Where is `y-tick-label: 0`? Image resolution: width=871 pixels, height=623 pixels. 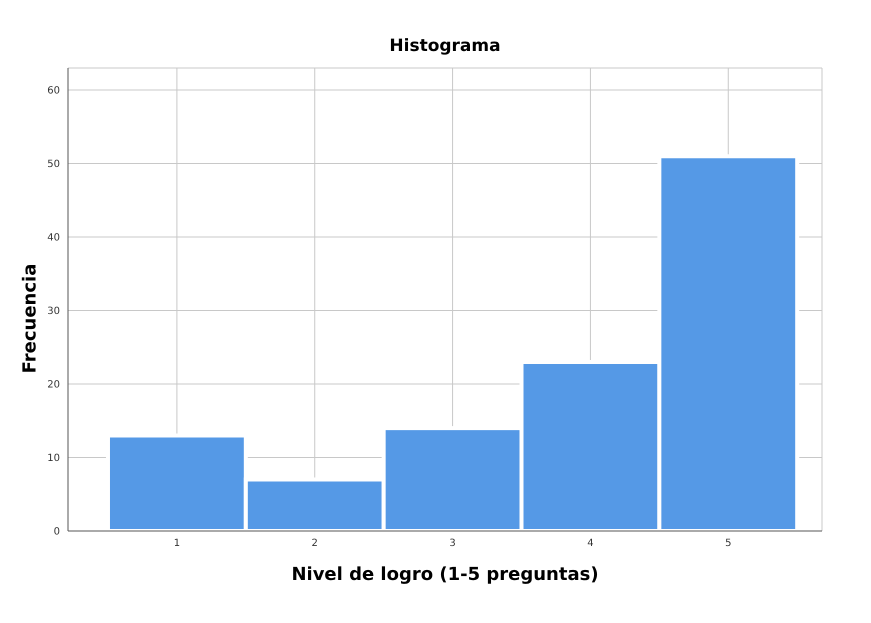
y-tick-label: 0 is located at coordinates (57, 532).